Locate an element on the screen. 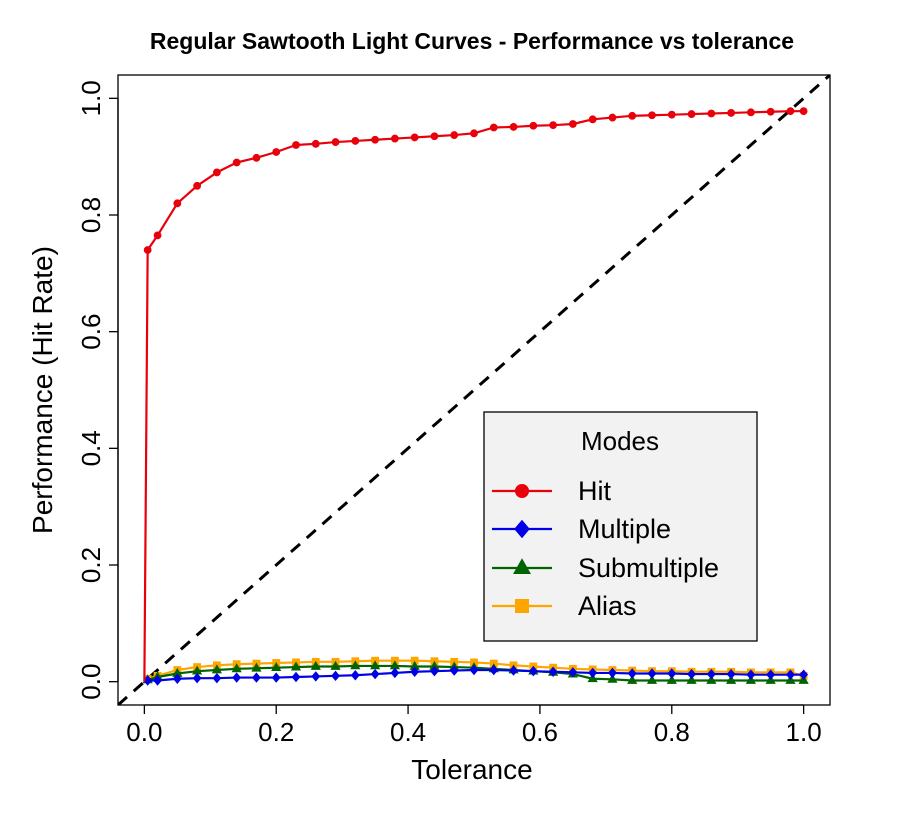 This screenshot has height=821, width=906. x-tick-label: 0.8 is located at coordinates (672, 732).